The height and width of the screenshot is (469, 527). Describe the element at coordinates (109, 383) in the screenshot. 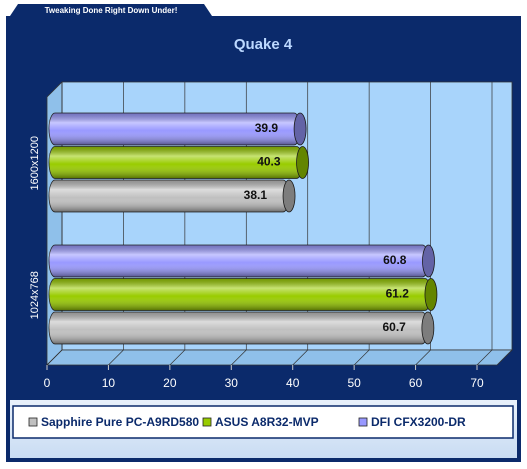

I see `x-tick-label: 10` at that location.